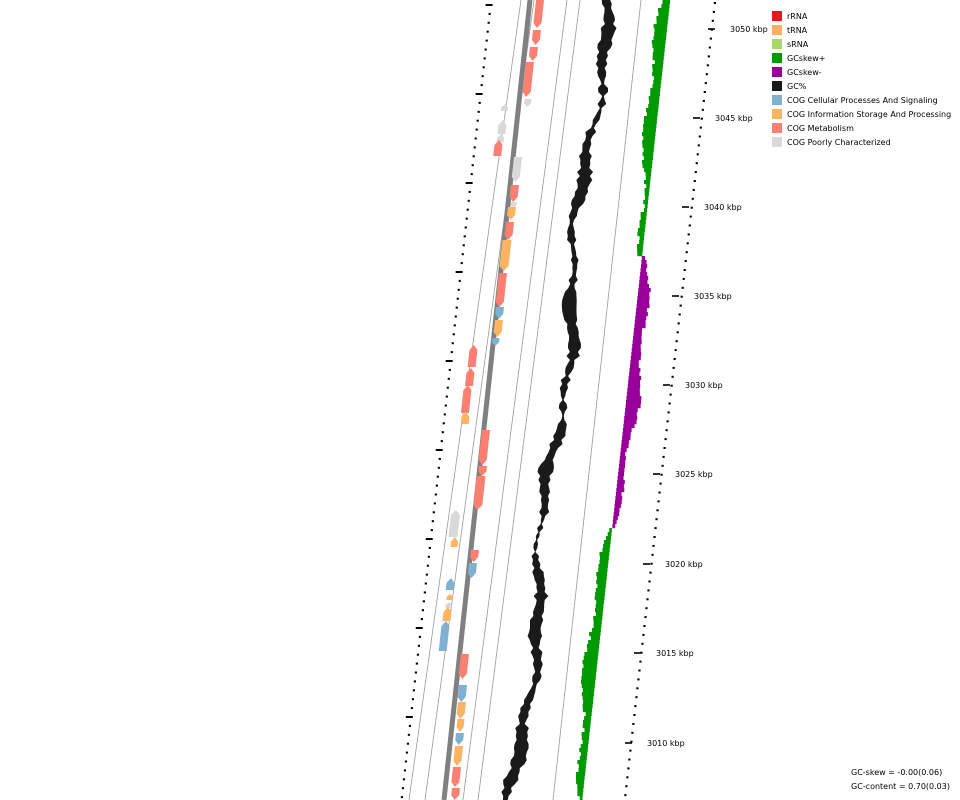 Image resolution: width=960 pixels, height=800 pixels. I want to click on axis-tick-label: 3030 kbp, so click(704, 385).